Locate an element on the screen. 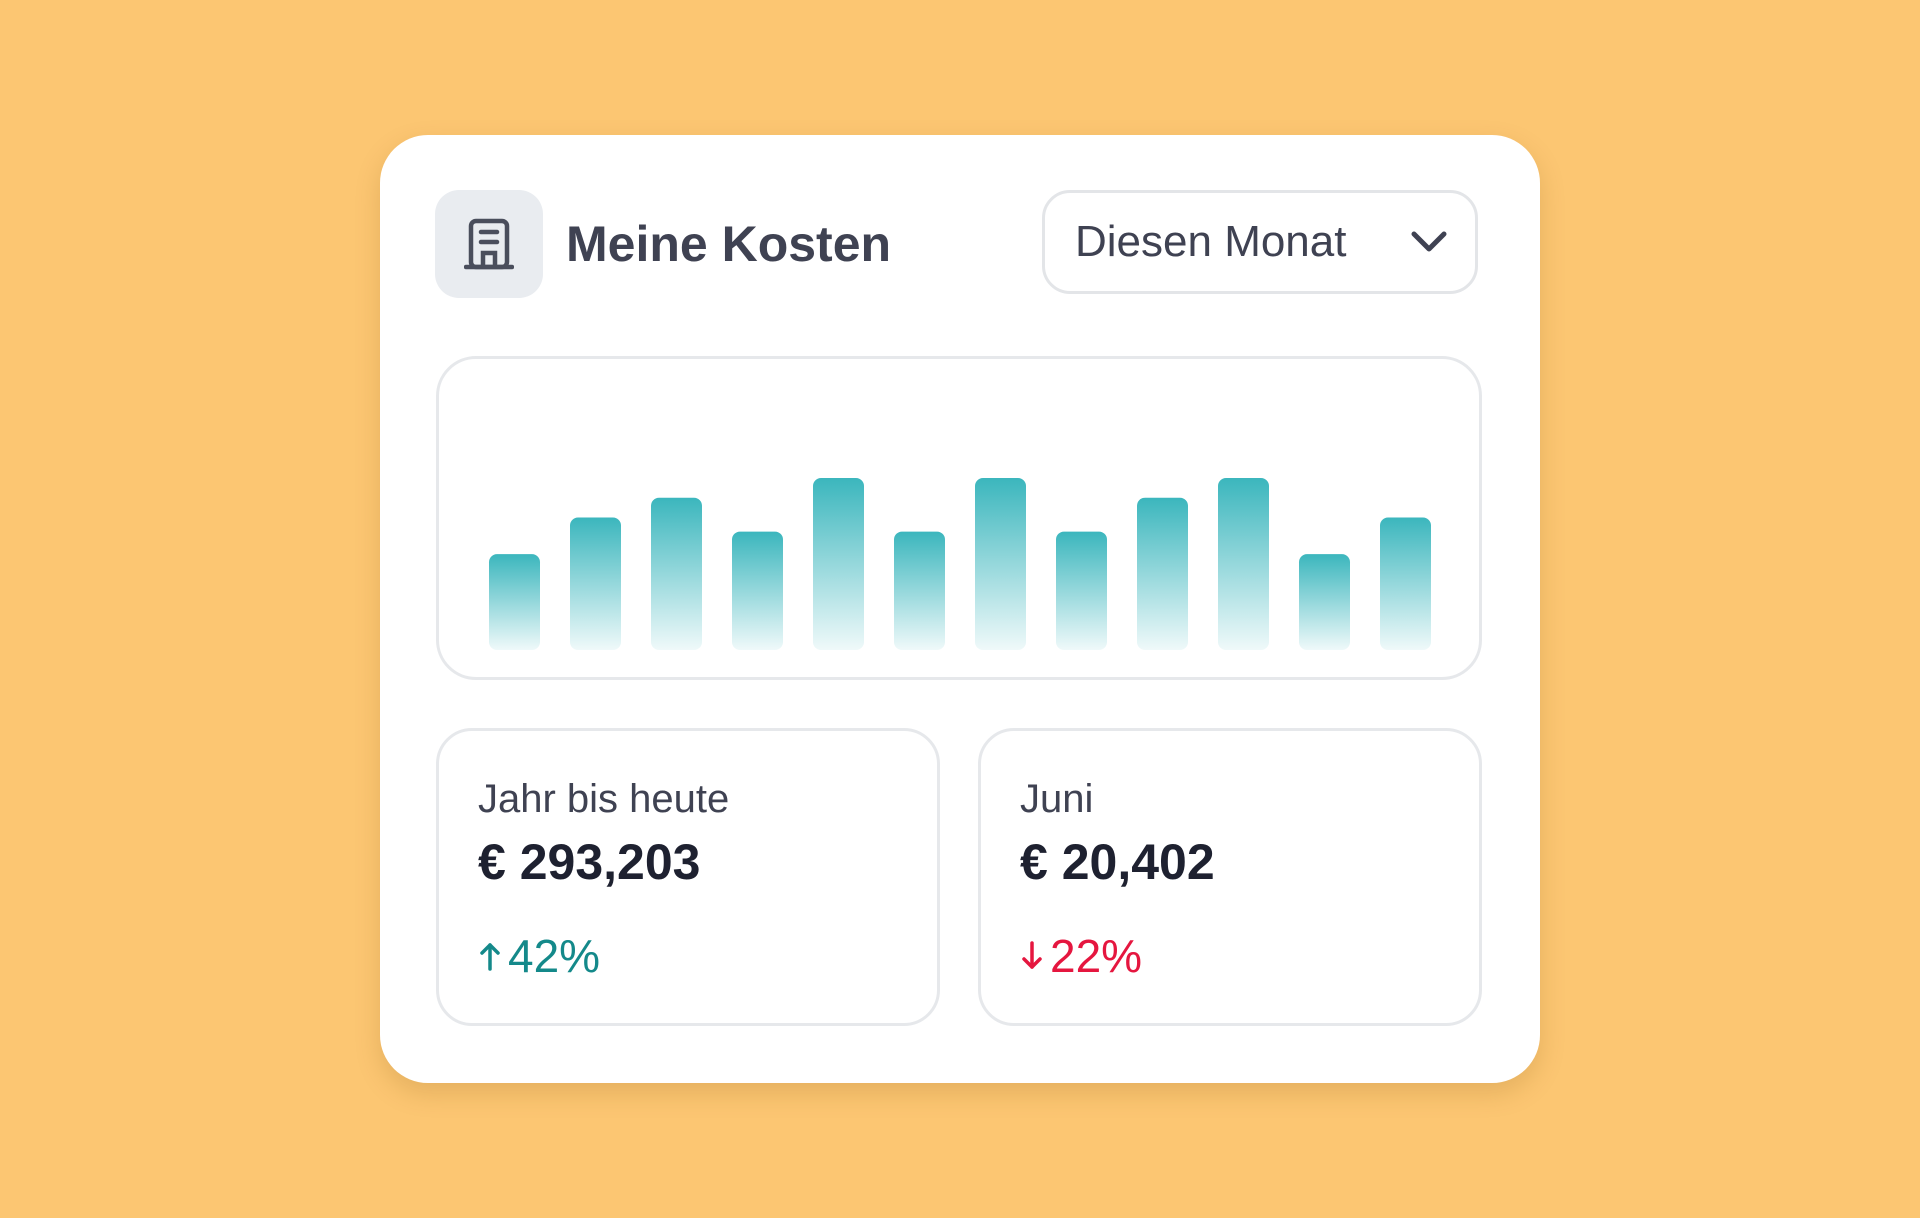  stat-change-value: 42% is located at coordinates (554, 956).